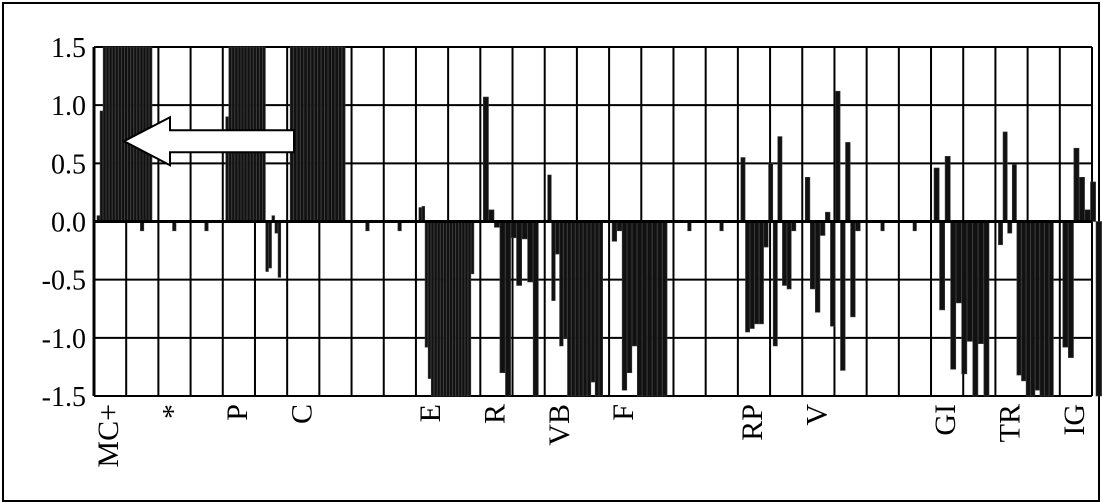  What do you see at coordinates (494, 414) in the screenshot?
I see `category-label: R` at bounding box center [494, 414].